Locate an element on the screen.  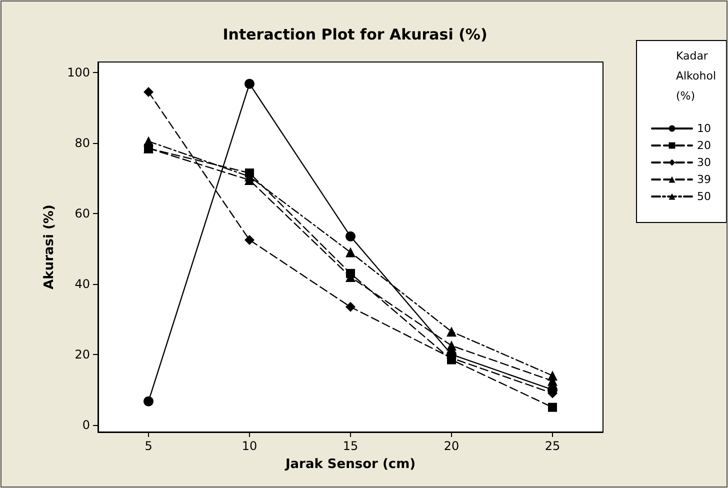
y-axis-title: Akurasi (%) is located at coordinates (50, 247).